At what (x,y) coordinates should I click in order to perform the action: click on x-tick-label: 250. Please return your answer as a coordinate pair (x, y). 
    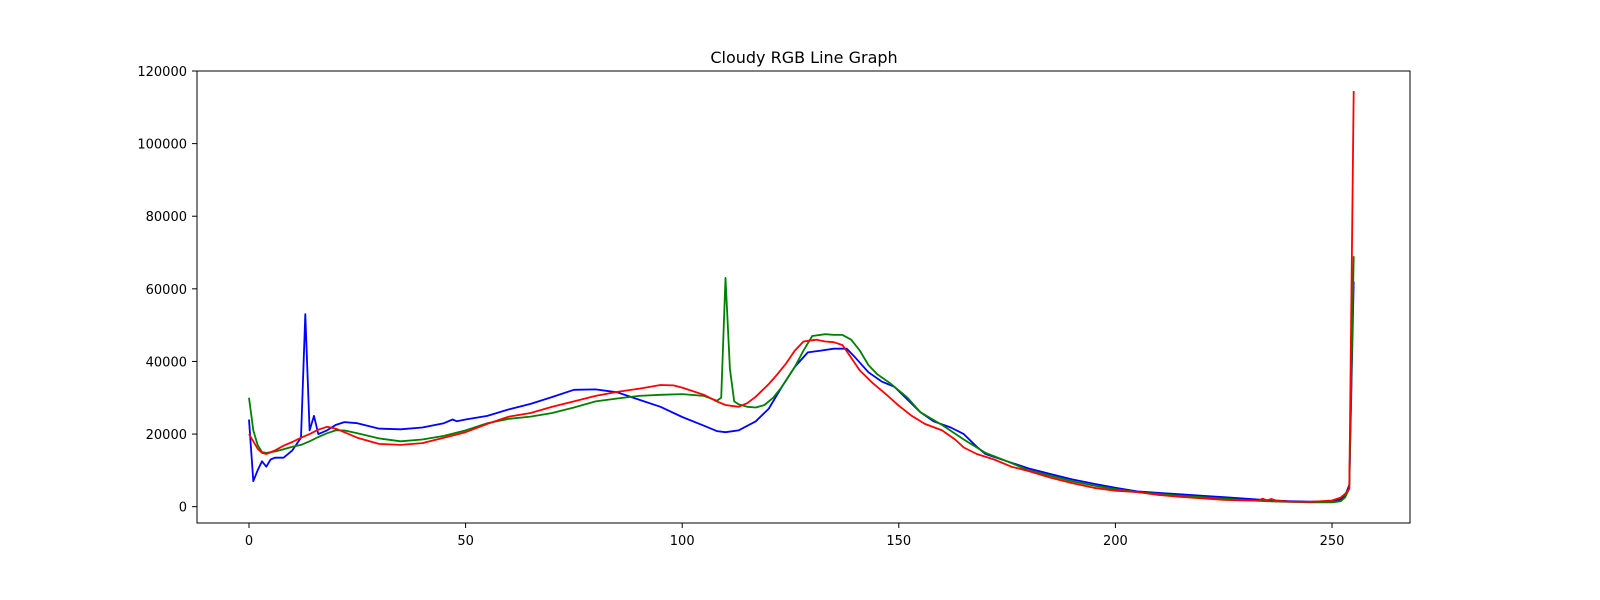
    Looking at the image, I should click on (1332, 541).